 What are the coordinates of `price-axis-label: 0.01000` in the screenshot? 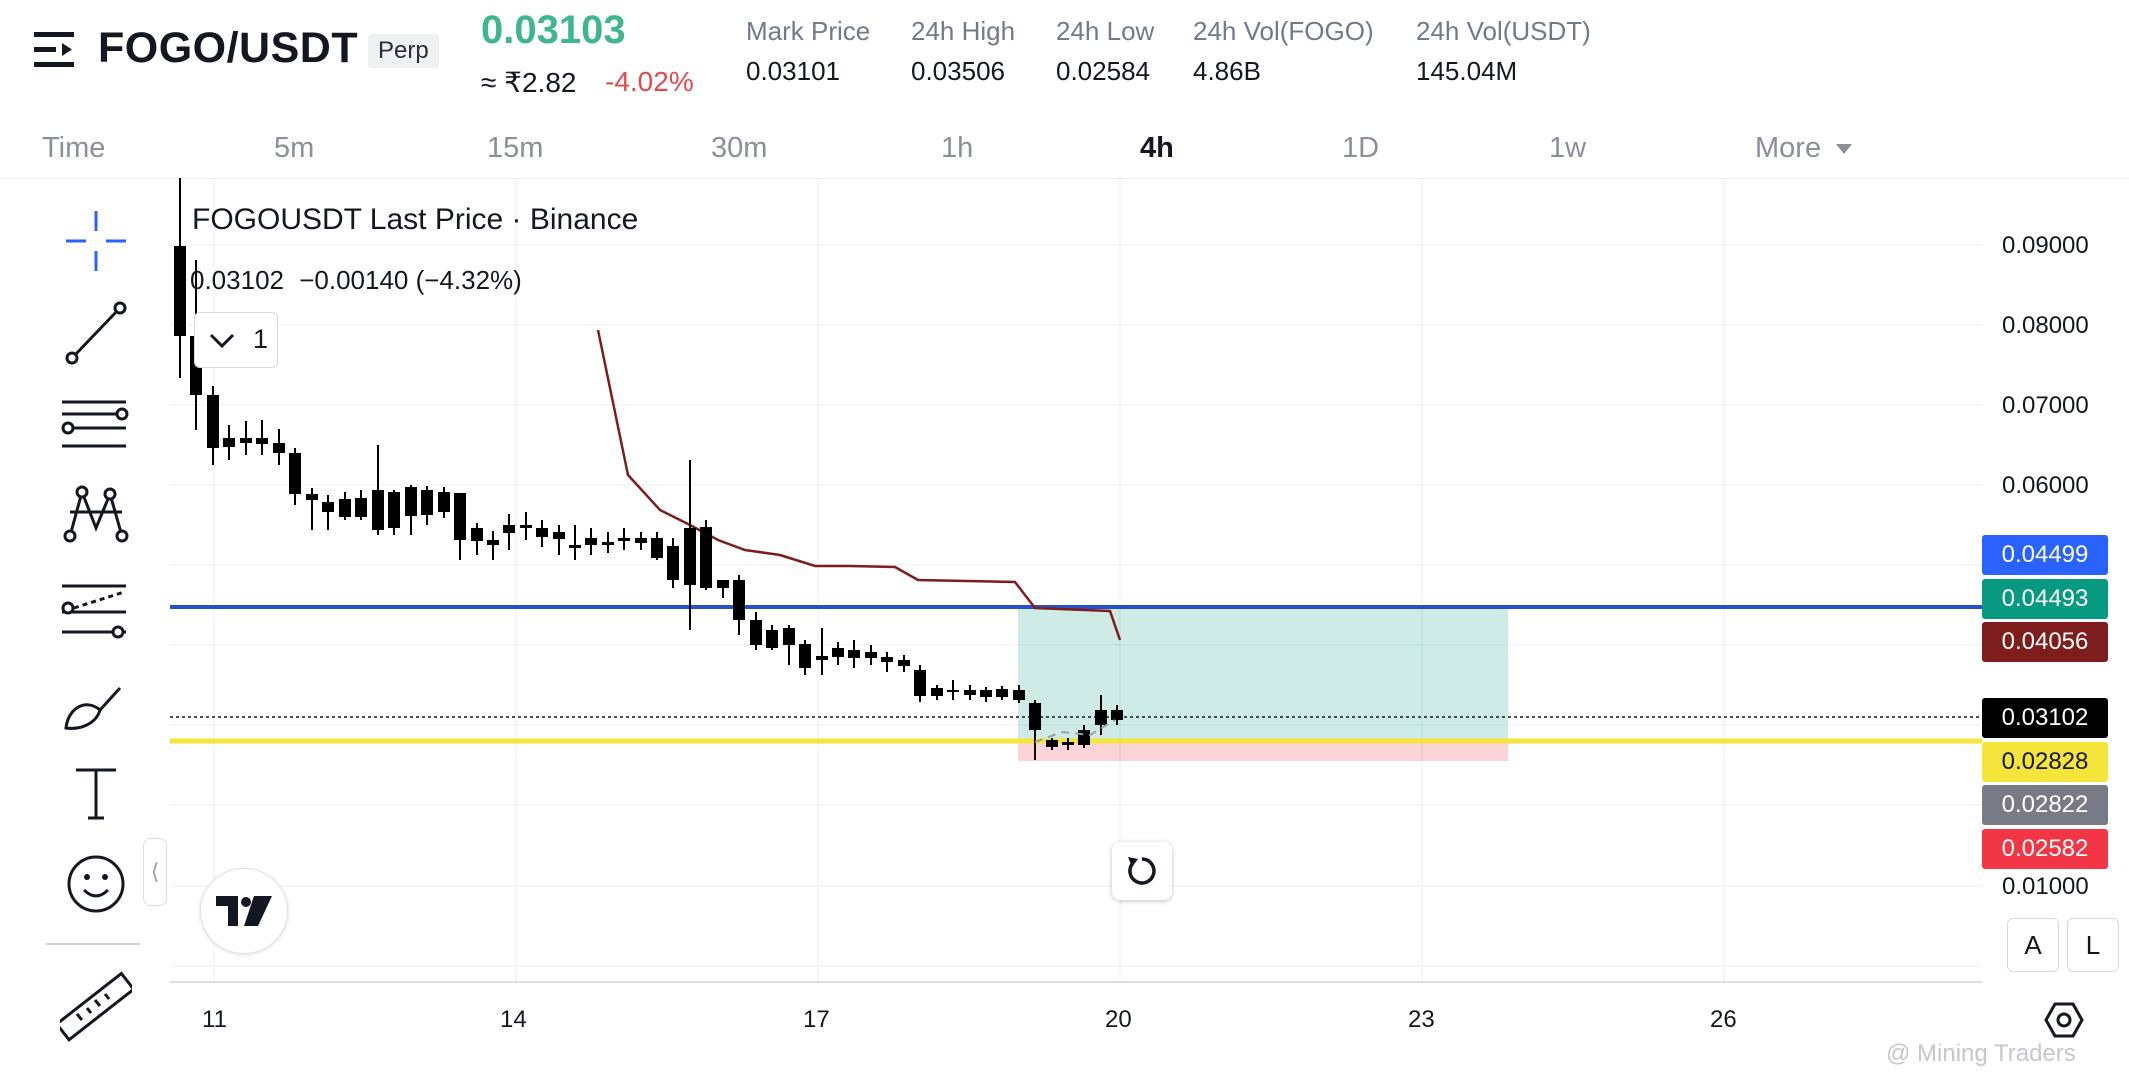 It's located at (2045, 886).